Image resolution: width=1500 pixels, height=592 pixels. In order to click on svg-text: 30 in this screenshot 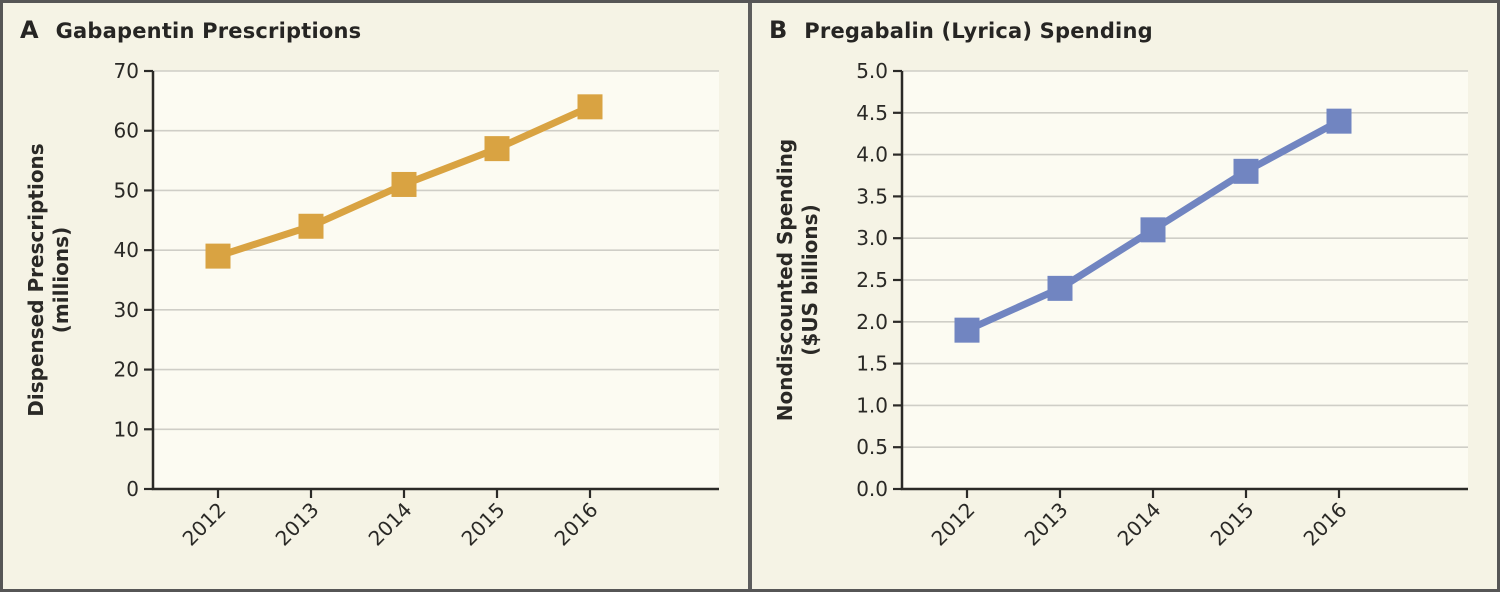, I will do `click(126, 310)`.